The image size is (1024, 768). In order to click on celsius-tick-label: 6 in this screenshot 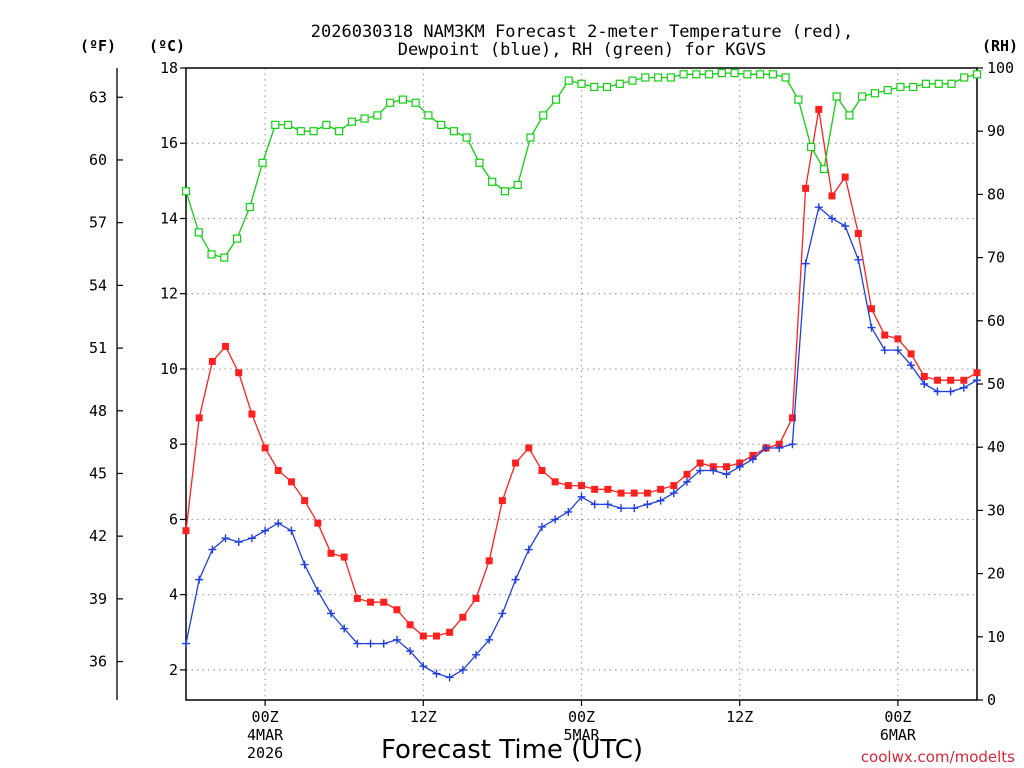, I will do `click(173, 519)`.